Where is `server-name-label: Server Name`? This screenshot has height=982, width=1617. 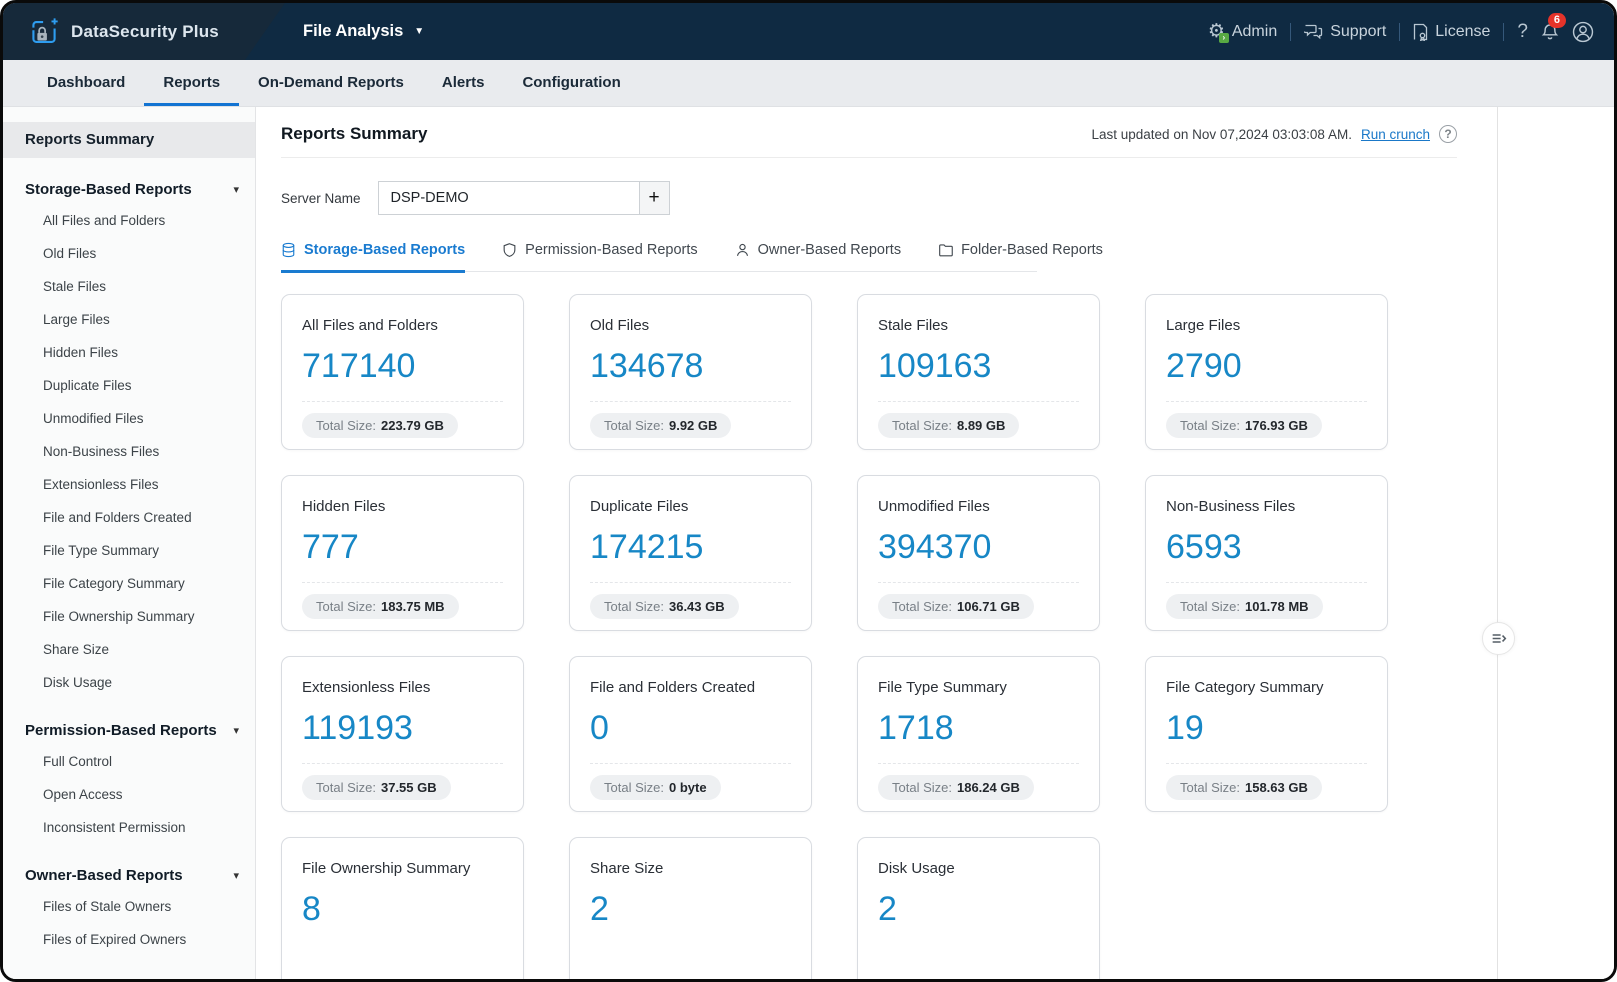 server-name-label: Server Name is located at coordinates (321, 198).